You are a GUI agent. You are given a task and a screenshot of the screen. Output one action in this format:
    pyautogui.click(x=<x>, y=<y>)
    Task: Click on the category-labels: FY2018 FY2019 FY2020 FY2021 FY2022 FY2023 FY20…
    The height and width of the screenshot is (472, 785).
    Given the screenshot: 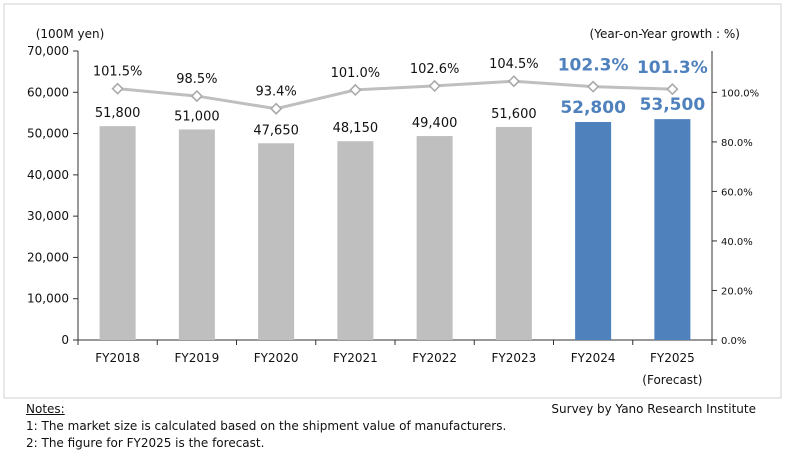 What is the action you would take?
    pyautogui.click(x=398, y=369)
    